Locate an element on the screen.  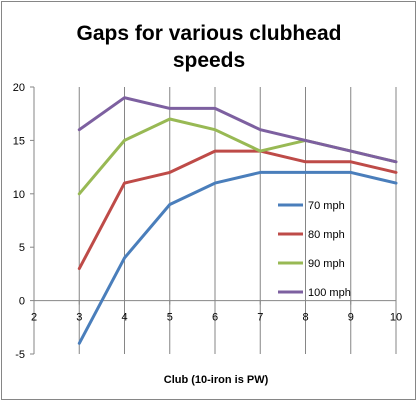
legend-label: 80 mph is located at coordinates (326, 235).